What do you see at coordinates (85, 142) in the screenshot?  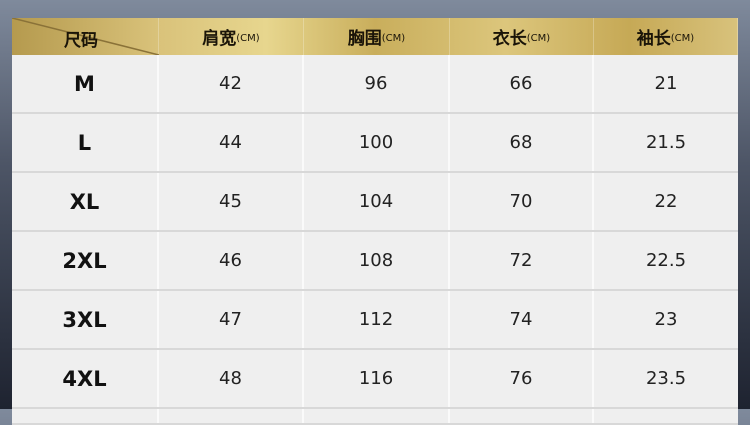 I see `size-cell: L` at bounding box center [85, 142].